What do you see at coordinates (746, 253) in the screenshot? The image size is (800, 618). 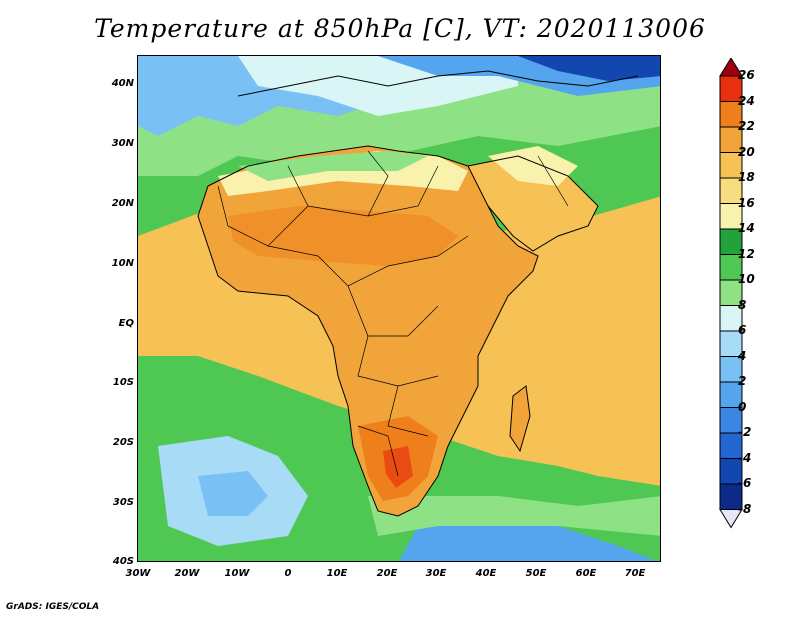 I see `colorbar-label: 12` at bounding box center [746, 253].